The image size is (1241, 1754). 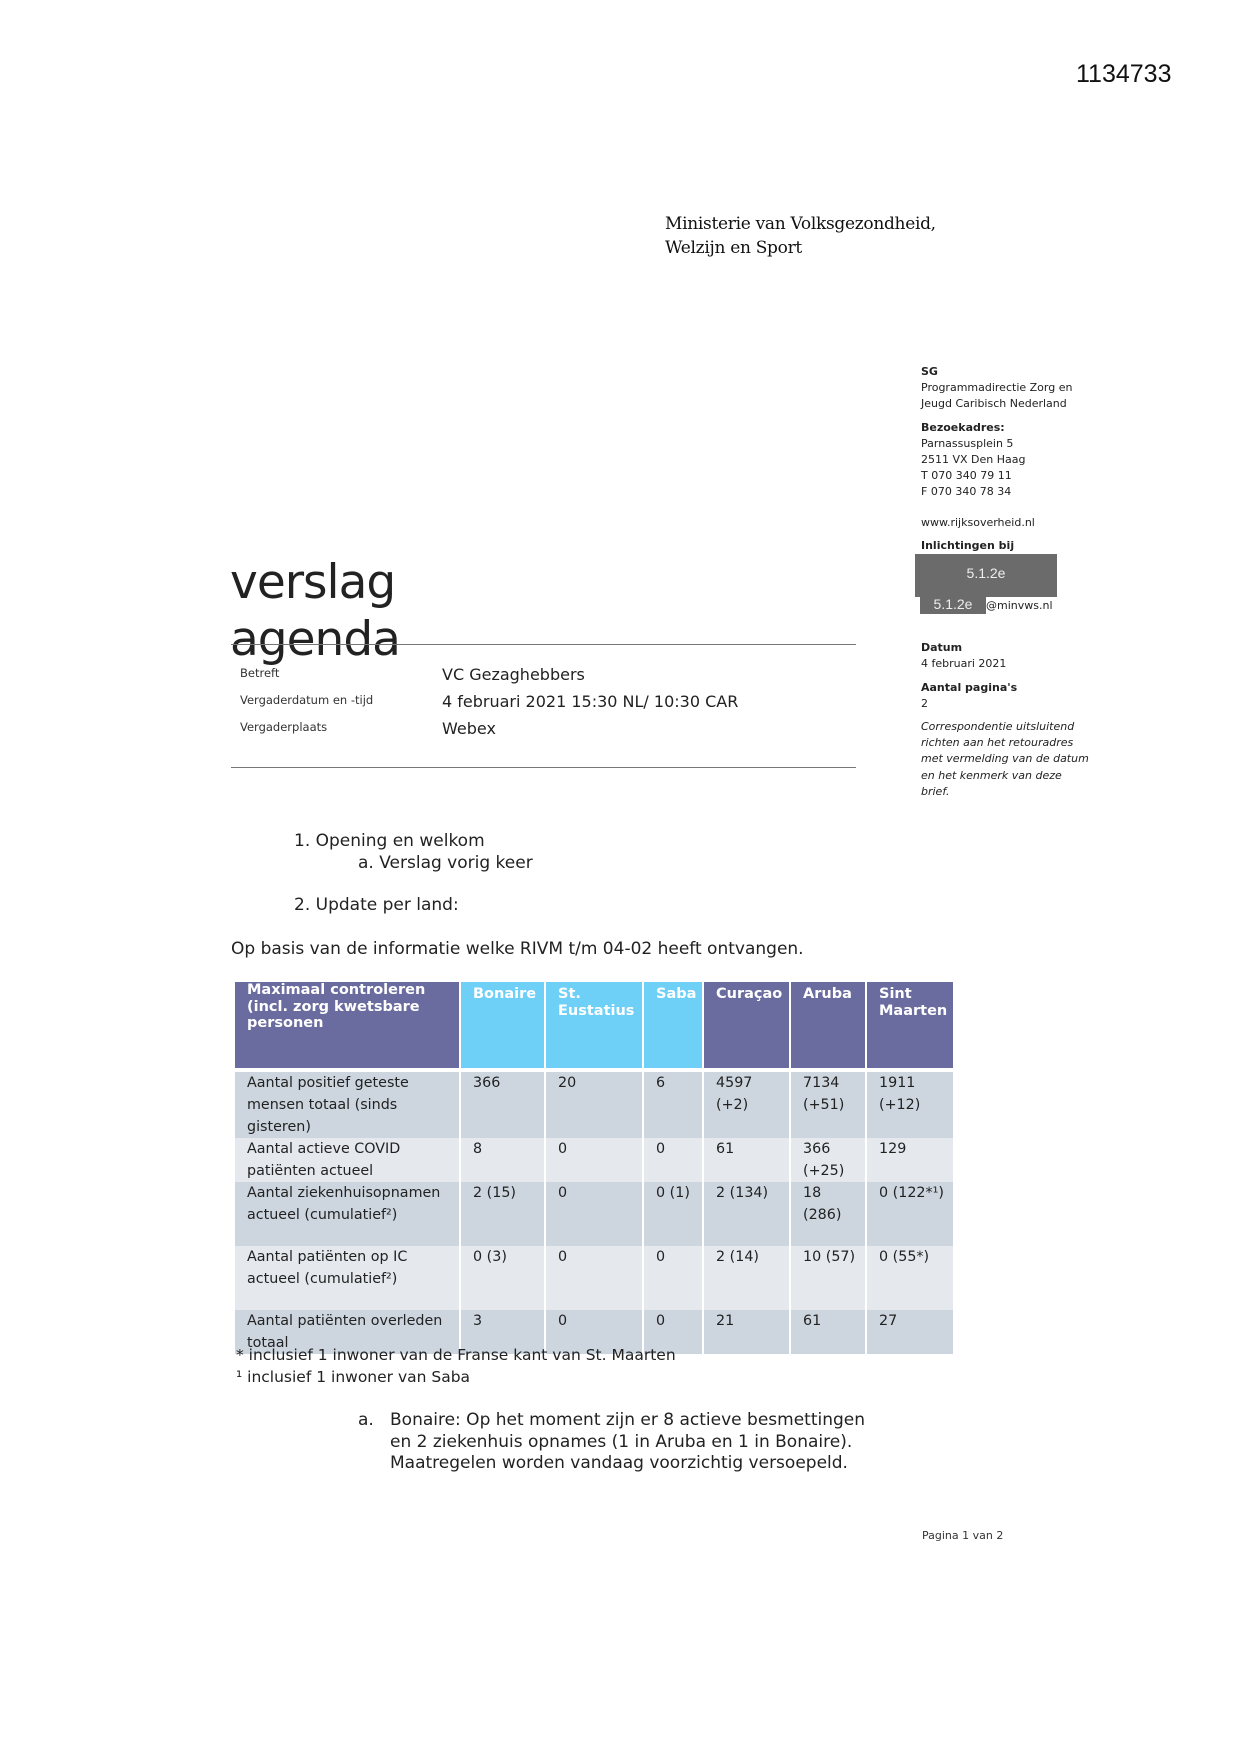 I want to click on table-cell: 8, so click(x=503, y=1160).